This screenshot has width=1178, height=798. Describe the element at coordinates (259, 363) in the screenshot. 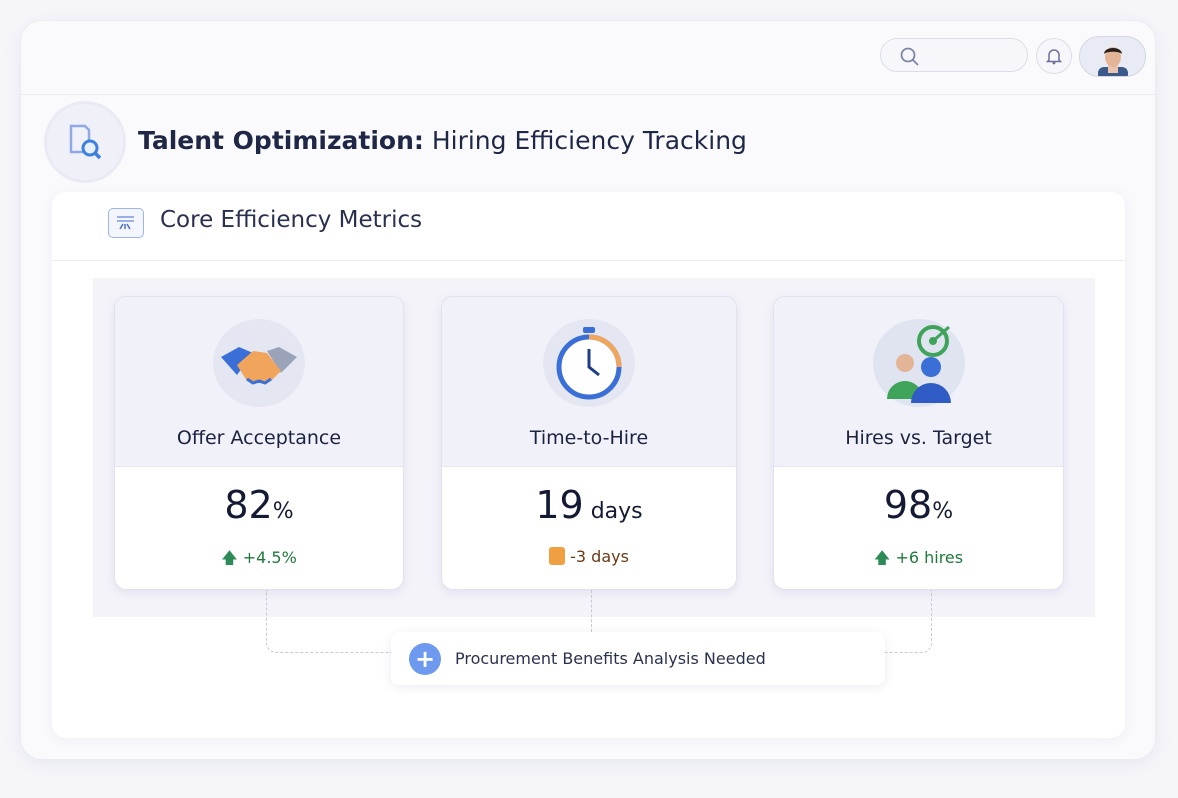

I see `handshake-icon` at that location.